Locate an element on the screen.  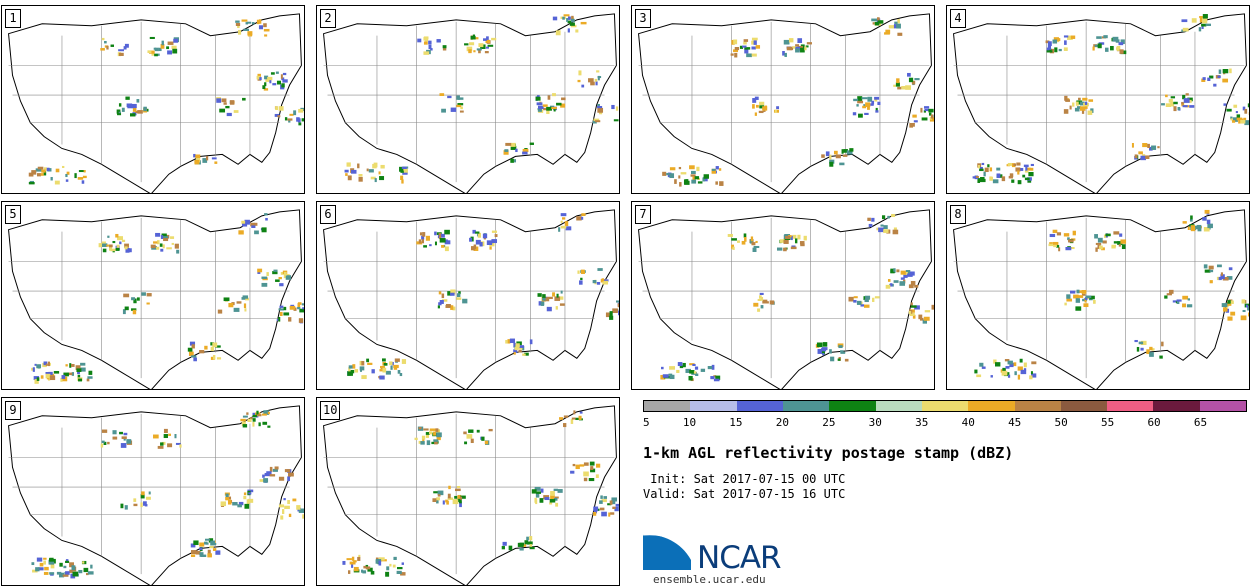
website-link: ensemble.ucar.edu is located at coordinates (709, 579).